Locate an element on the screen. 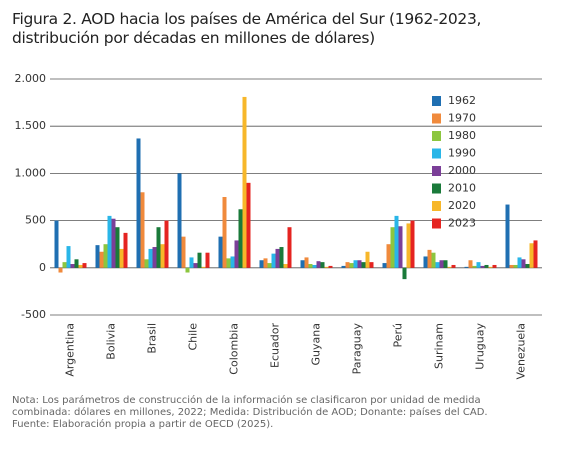 Image resolution: width=576 pixels, height=449 pixels. y-tick-label: 0 is located at coordinates (42, 267).